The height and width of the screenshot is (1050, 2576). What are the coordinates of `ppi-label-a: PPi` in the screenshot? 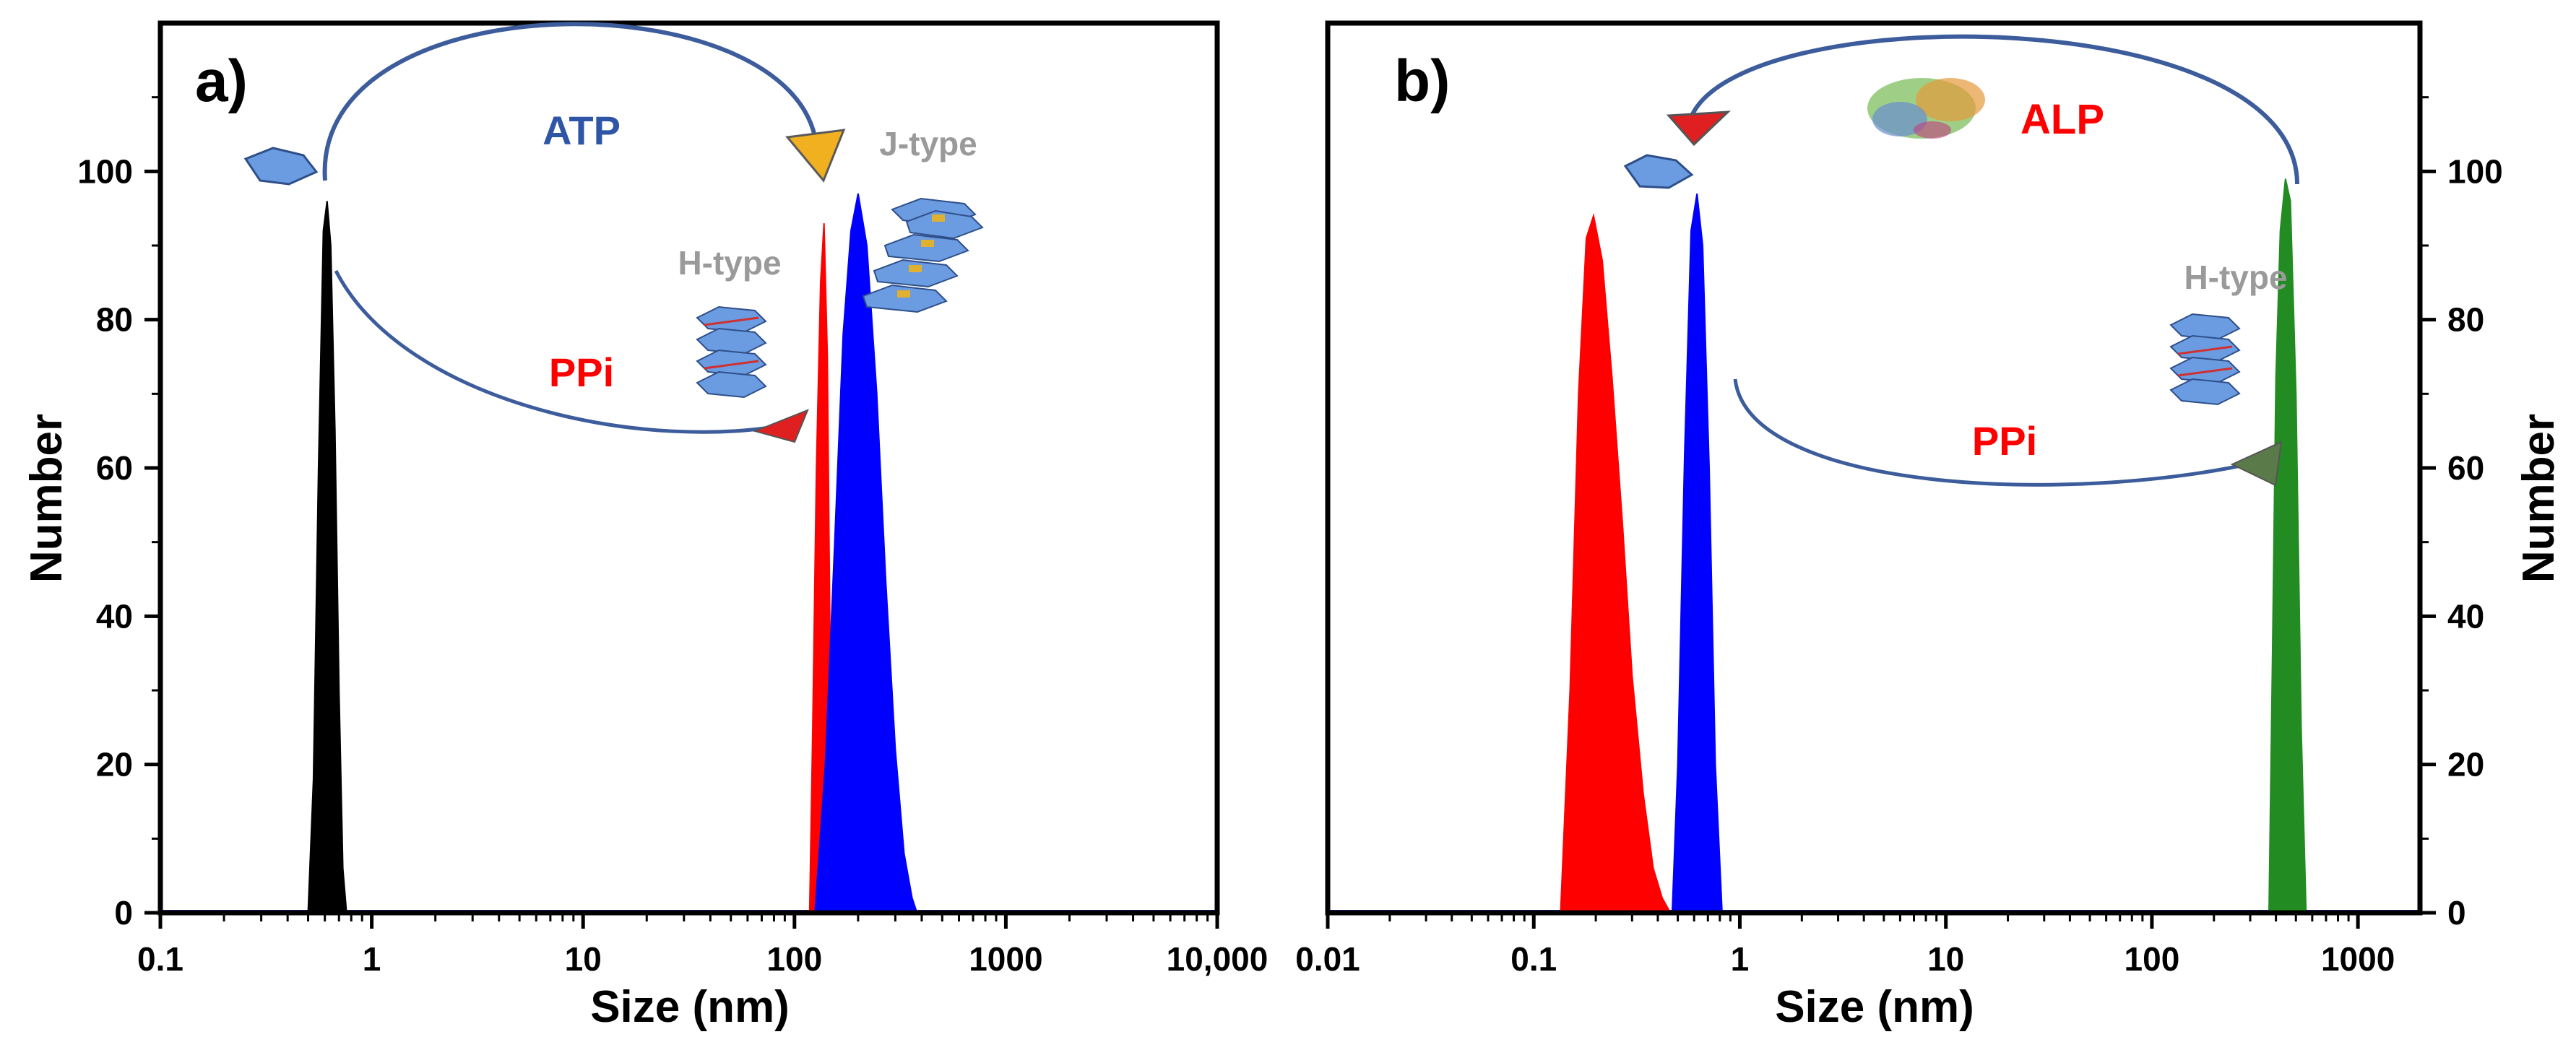 It's located at (581, 373).